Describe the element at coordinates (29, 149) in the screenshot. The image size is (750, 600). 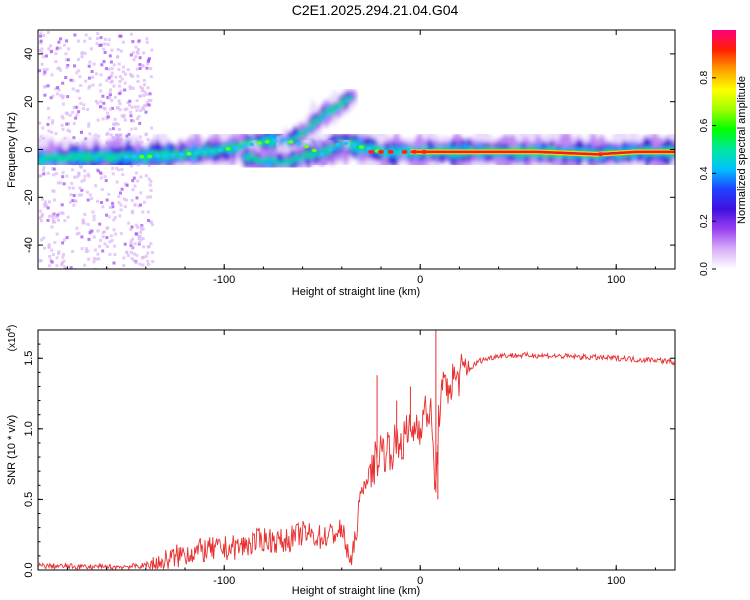
I see `y-tick-label: 0` at that location.